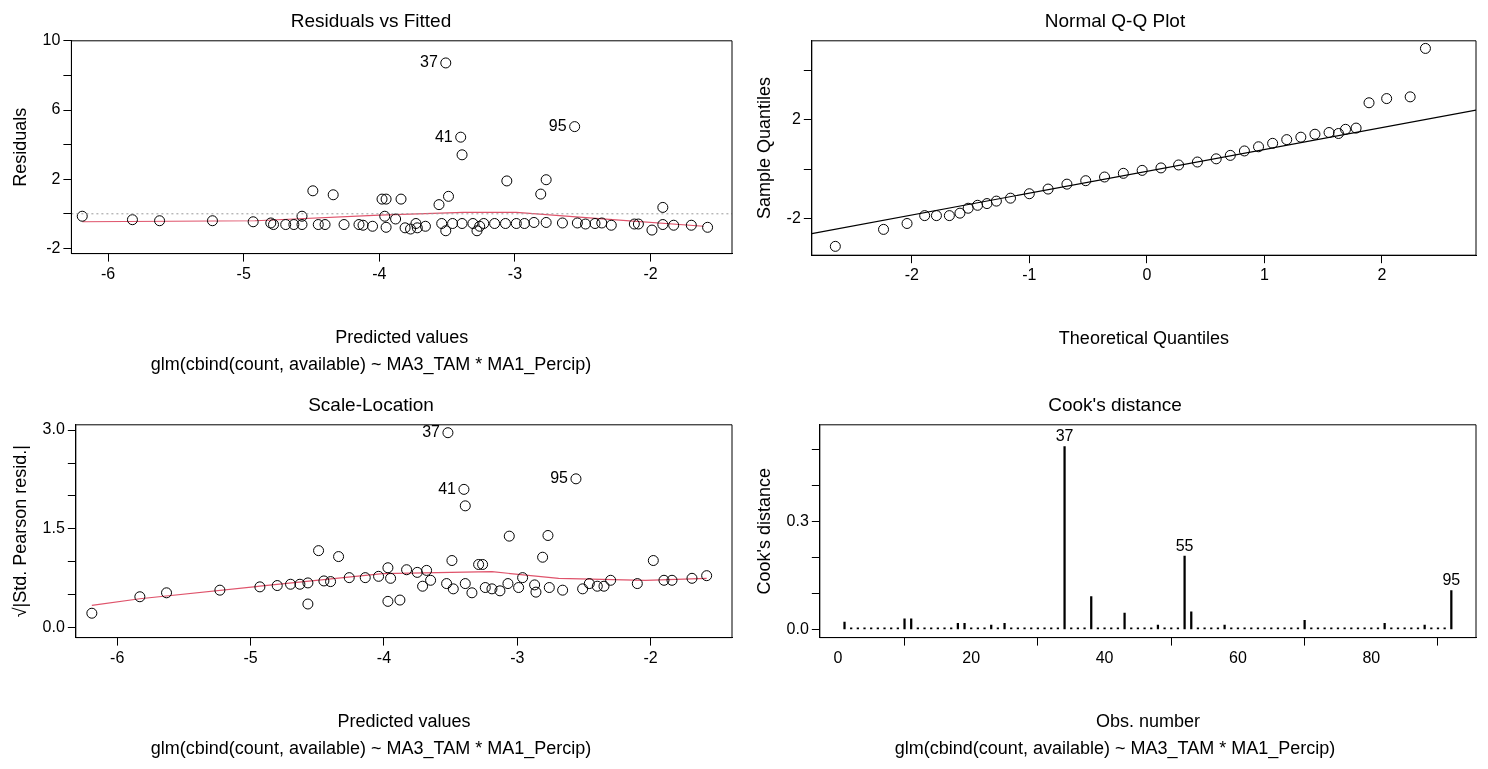  I want to click on x-tick-label: 2, so click(1382, 275).